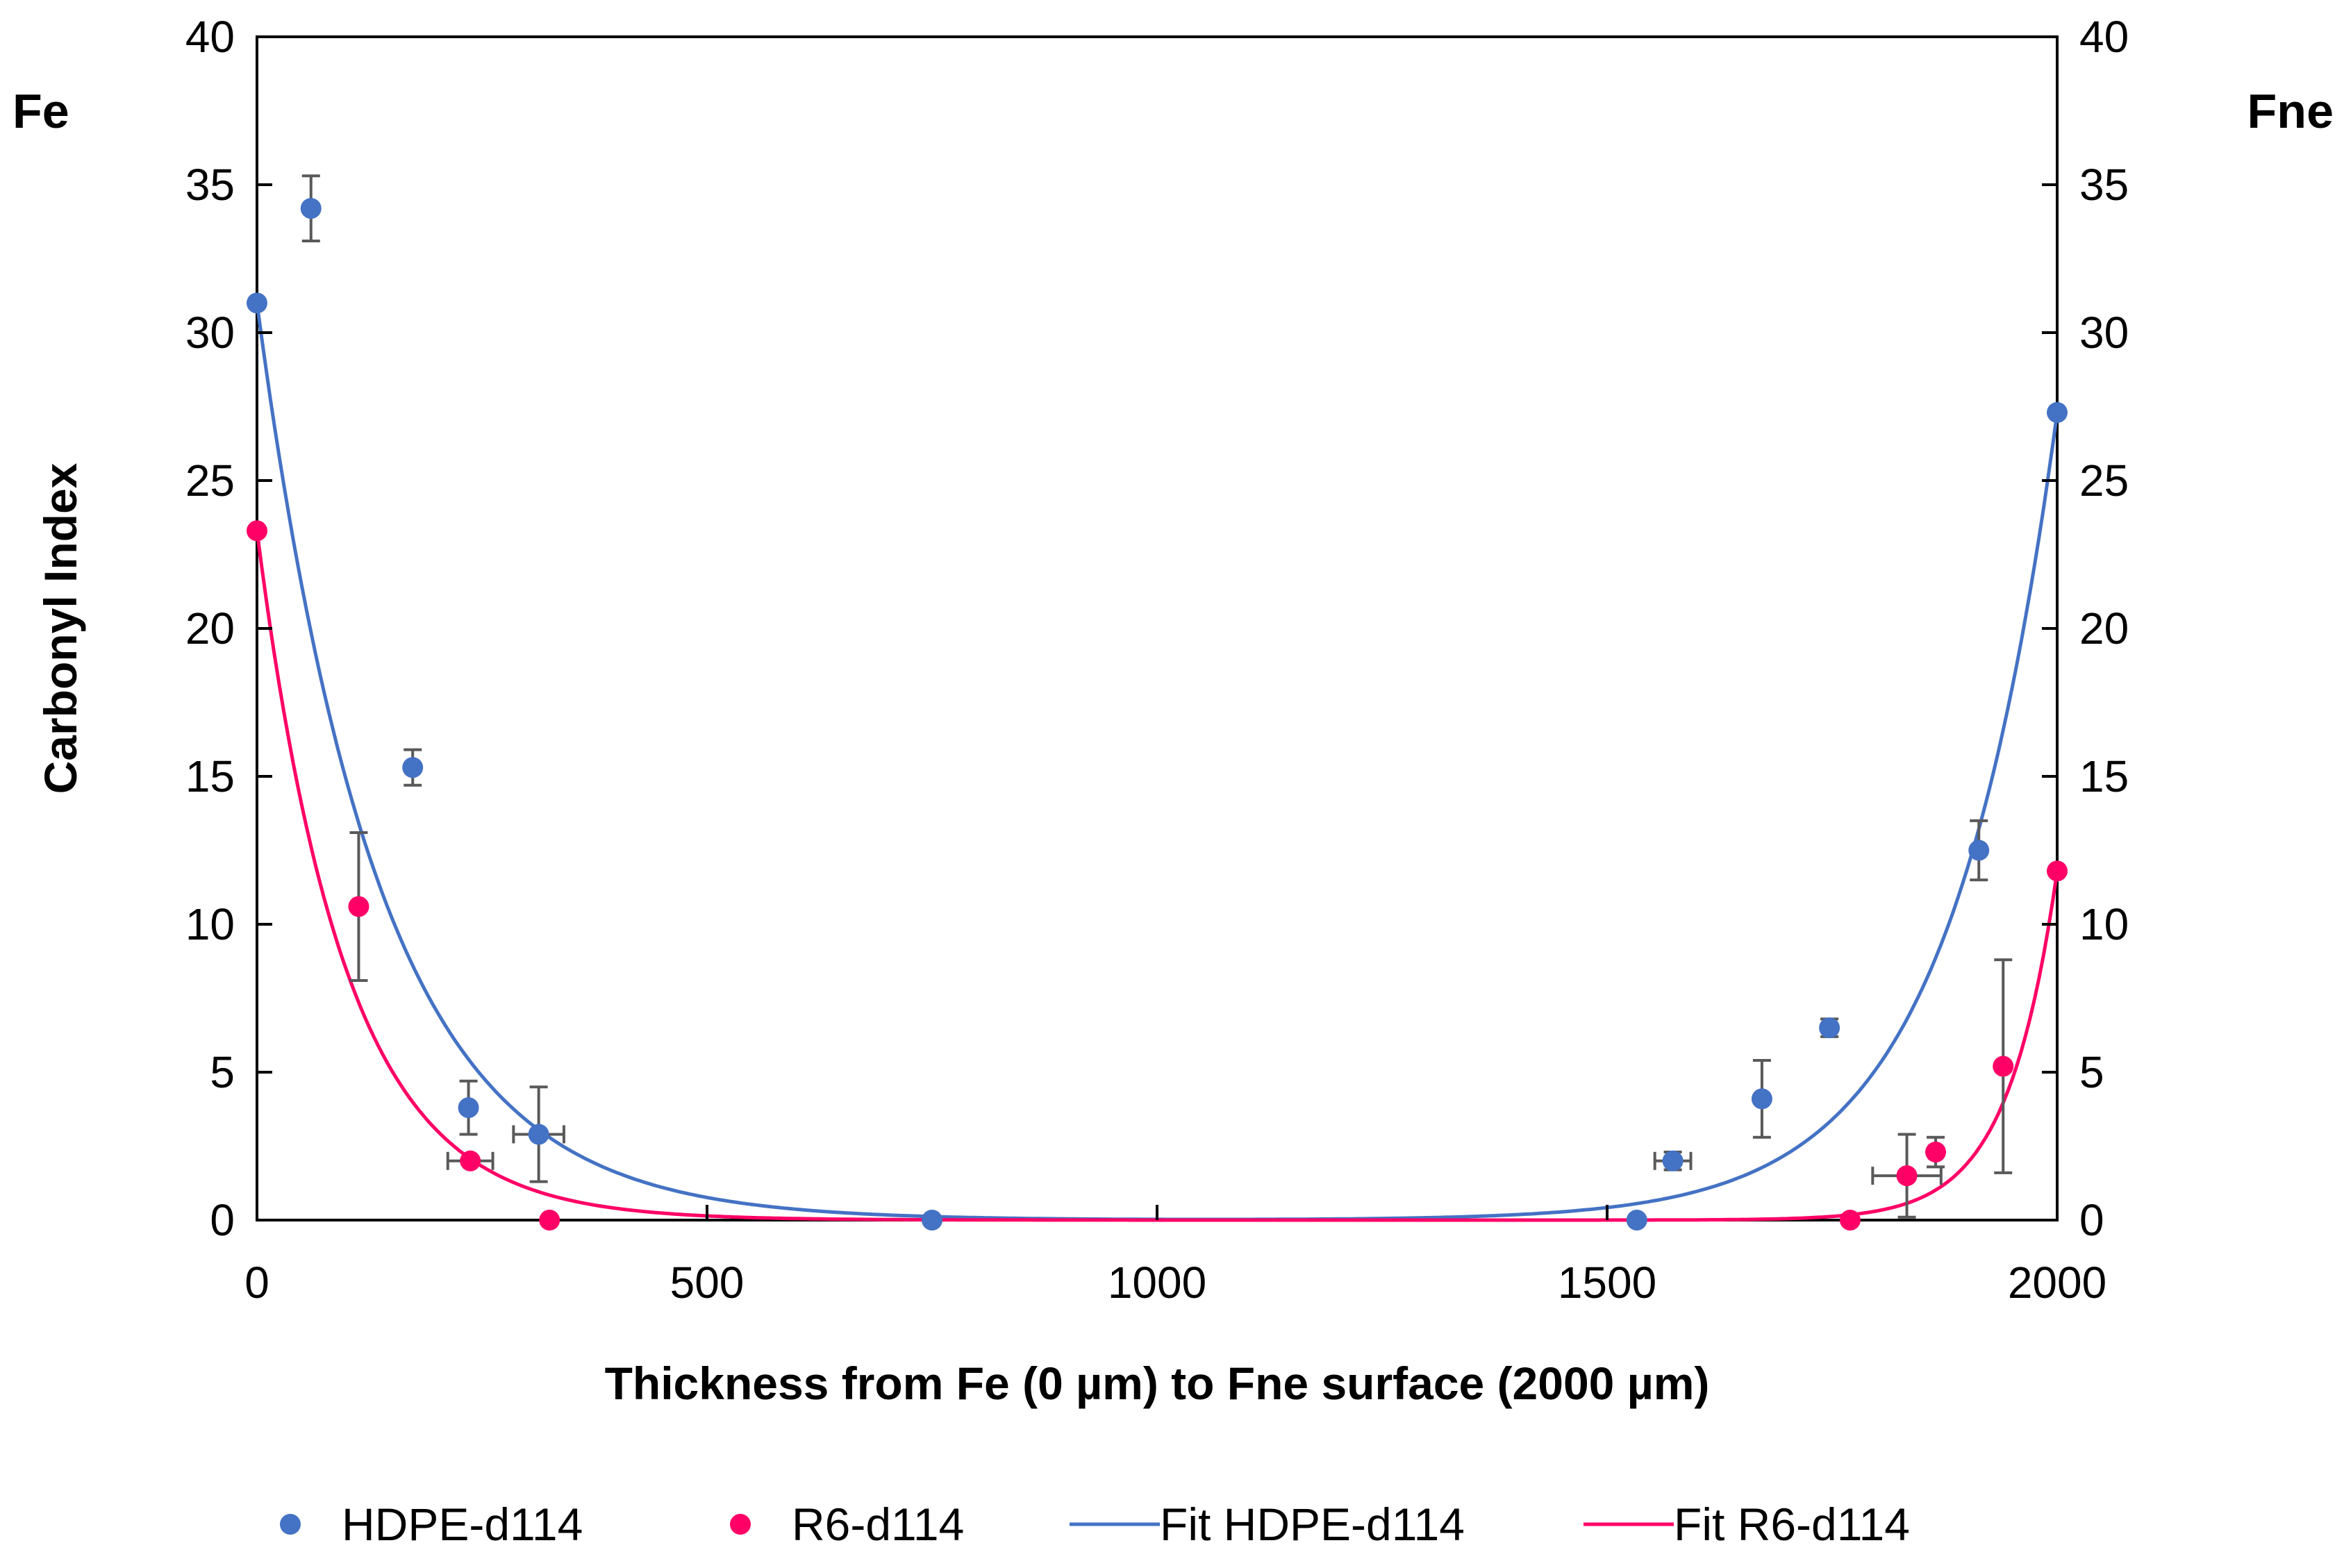 This screenshot has width=2344, height=1568. What do you see at coordinates (1095, 1524) in the screenshot?
I see `legend: HDPE-d114 R6-d114 Fit HDPE-d114 Fit R6-d114` at bounding box center [1095, 1524].